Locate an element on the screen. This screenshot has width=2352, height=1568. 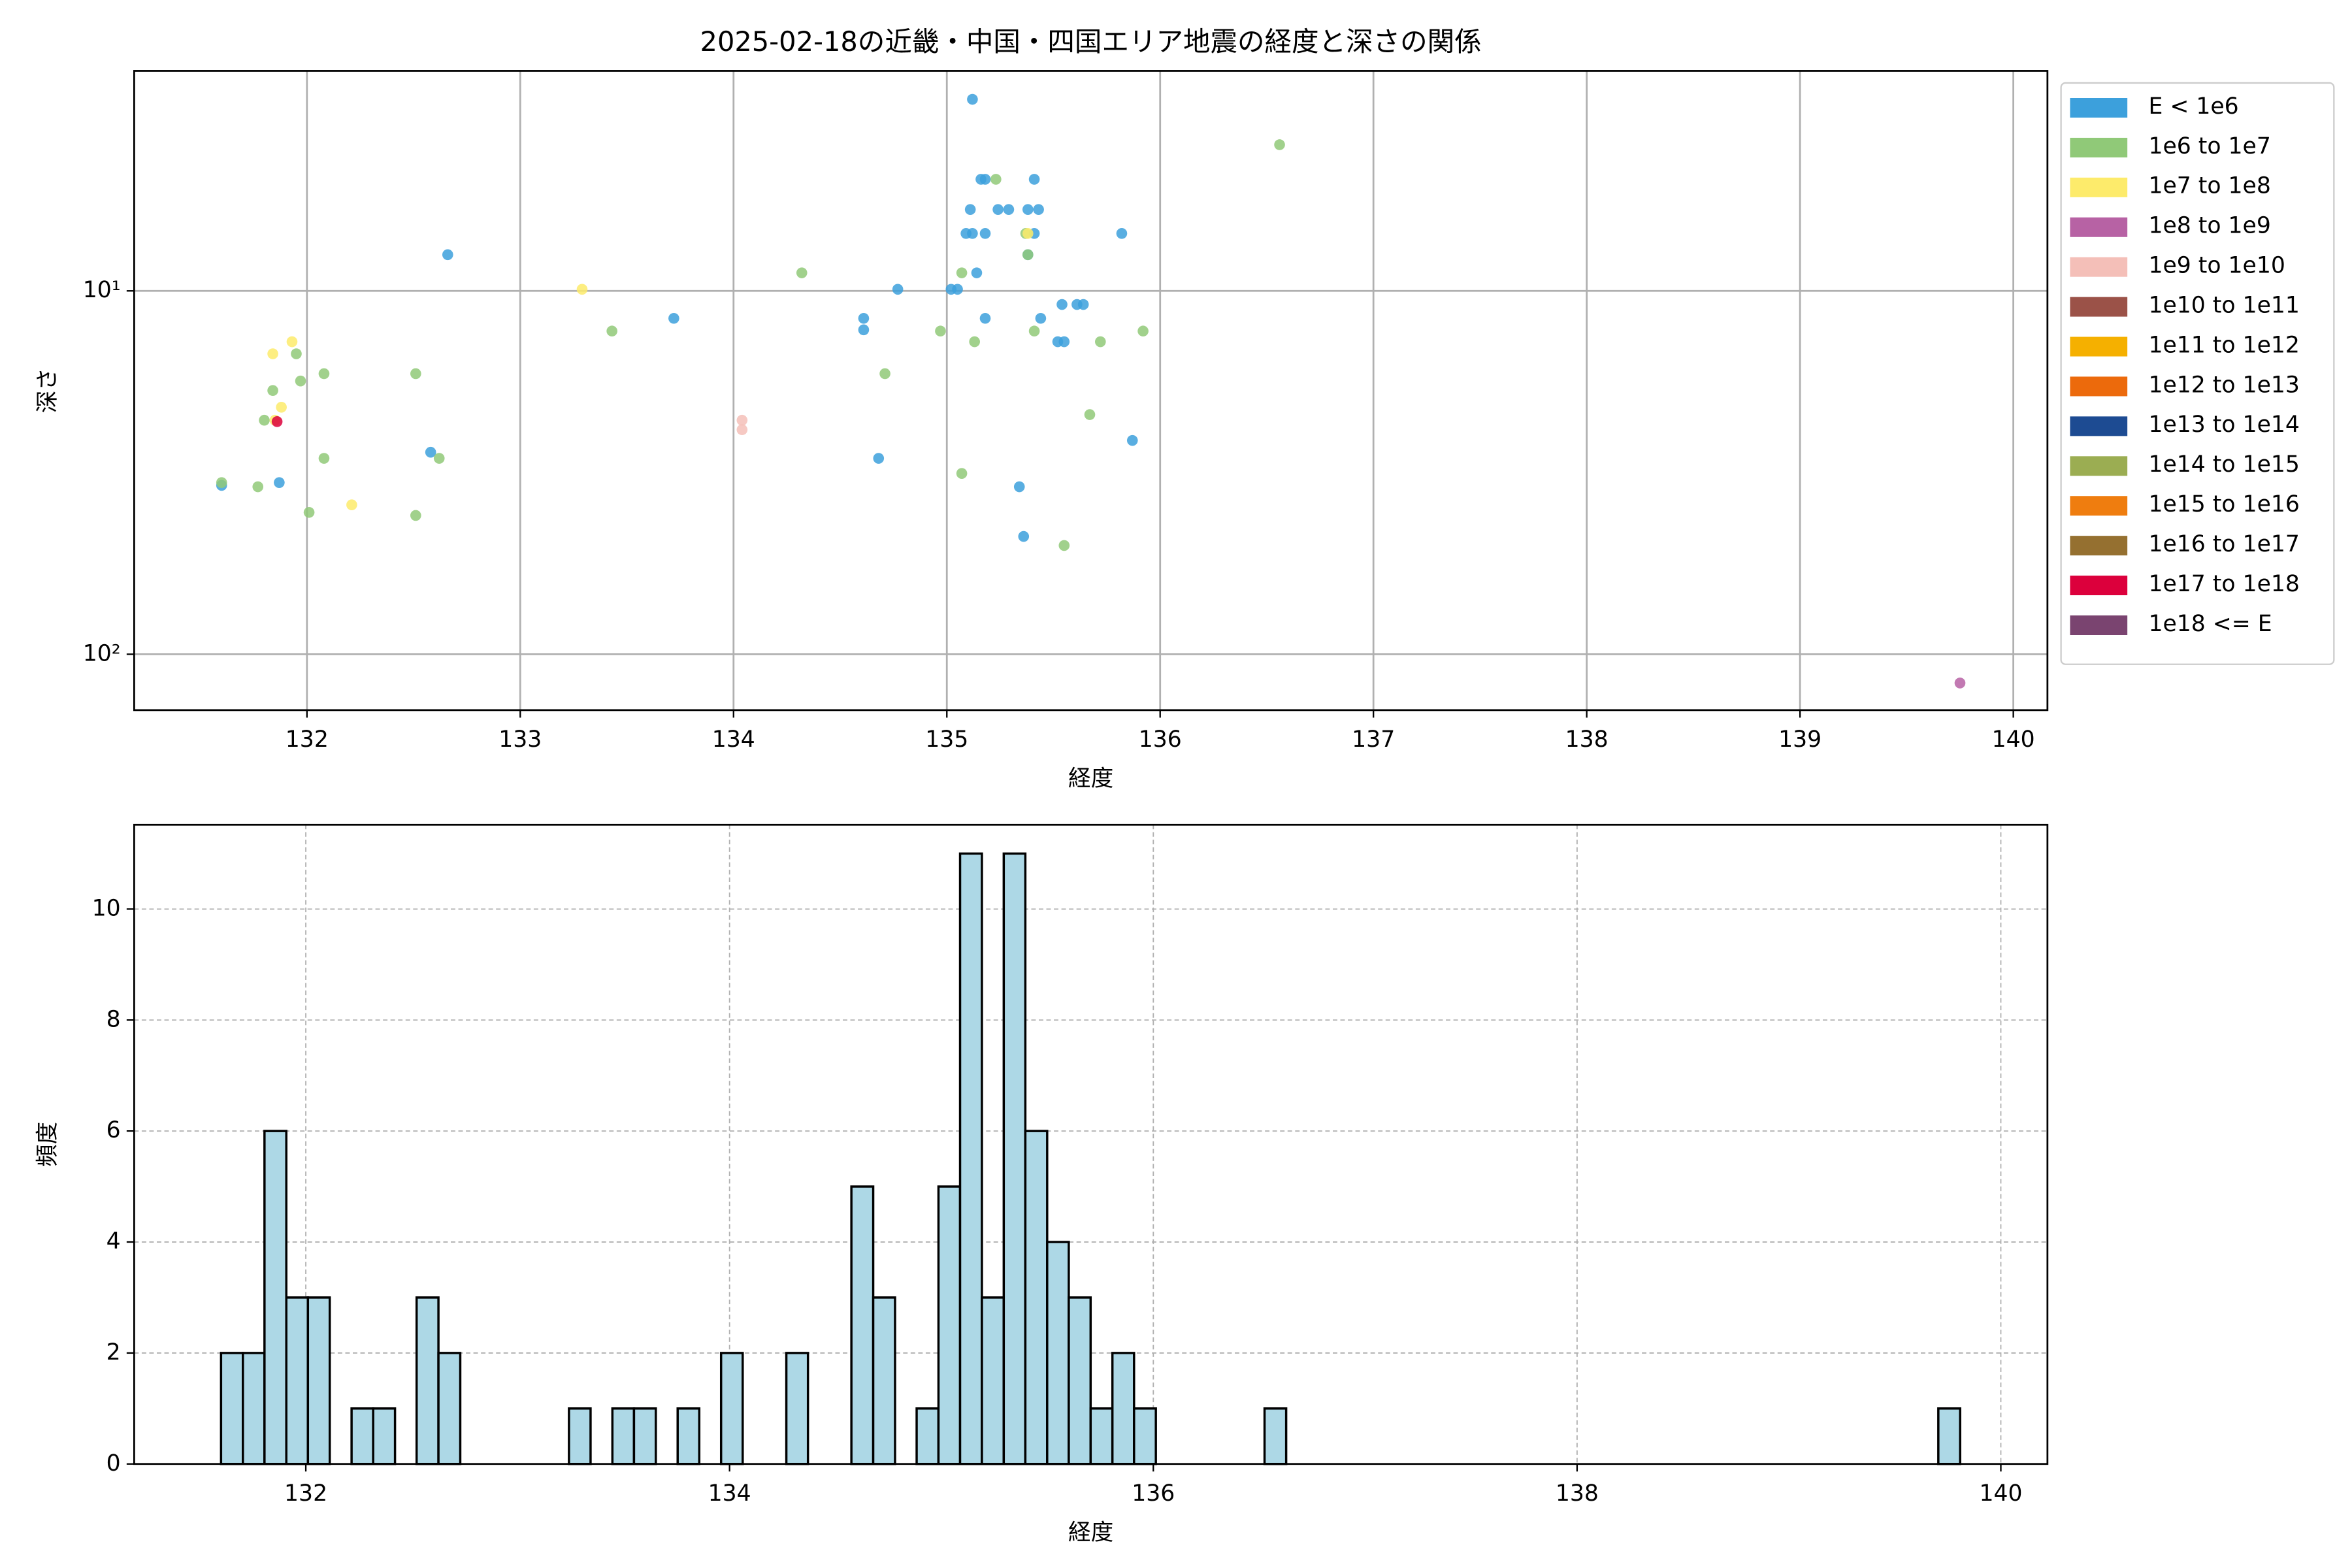
legend-label: 1e17 to 1e18 is located at coordinates (2223, 584).